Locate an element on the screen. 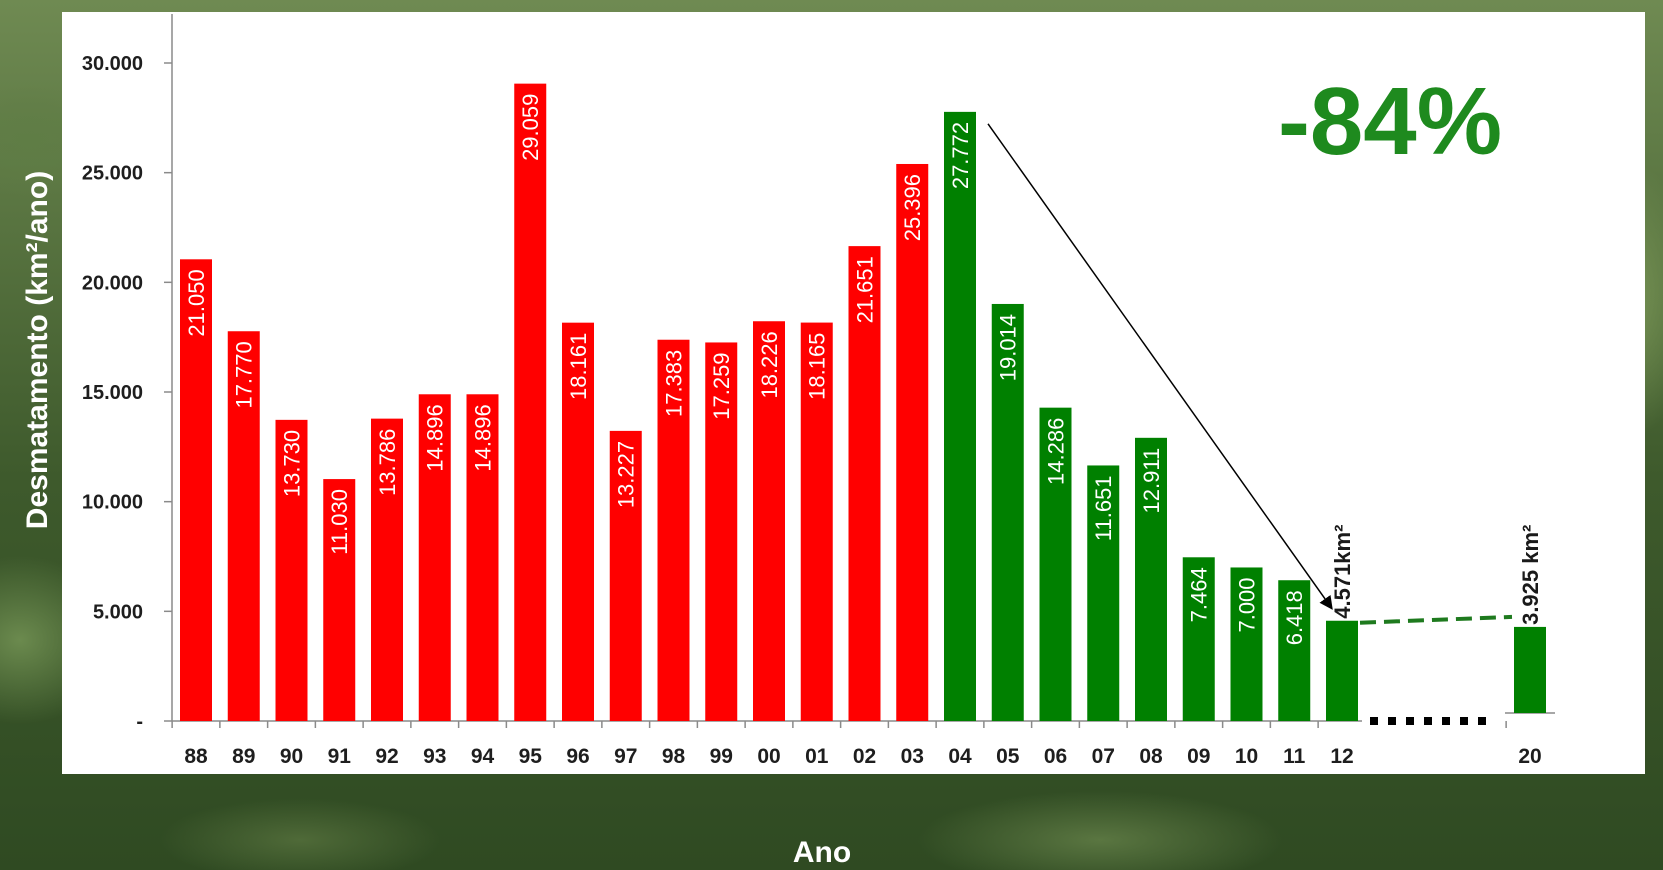 This screenshot has height=870, width=1663. x-tick-label: 20 is located at coordinates (1529, 756).